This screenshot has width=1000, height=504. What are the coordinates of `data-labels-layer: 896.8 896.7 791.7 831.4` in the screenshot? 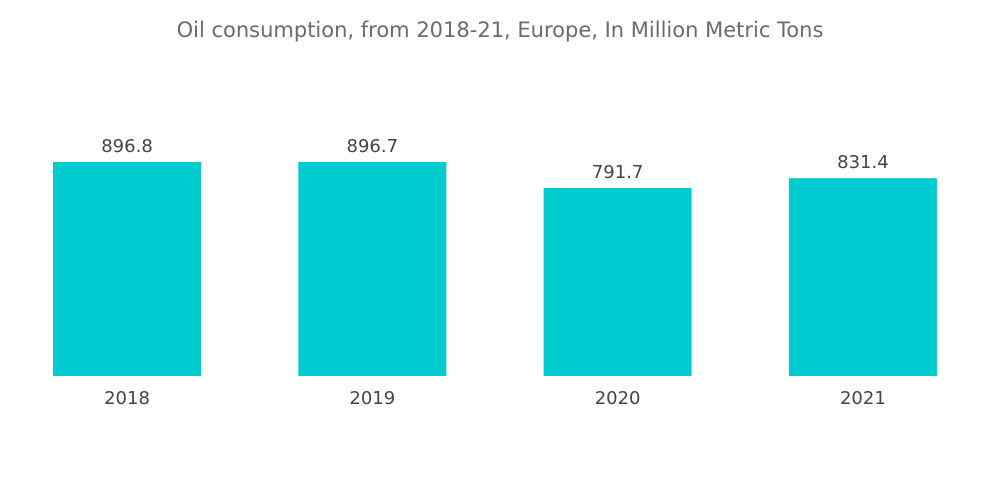 It's located at (494, 159).